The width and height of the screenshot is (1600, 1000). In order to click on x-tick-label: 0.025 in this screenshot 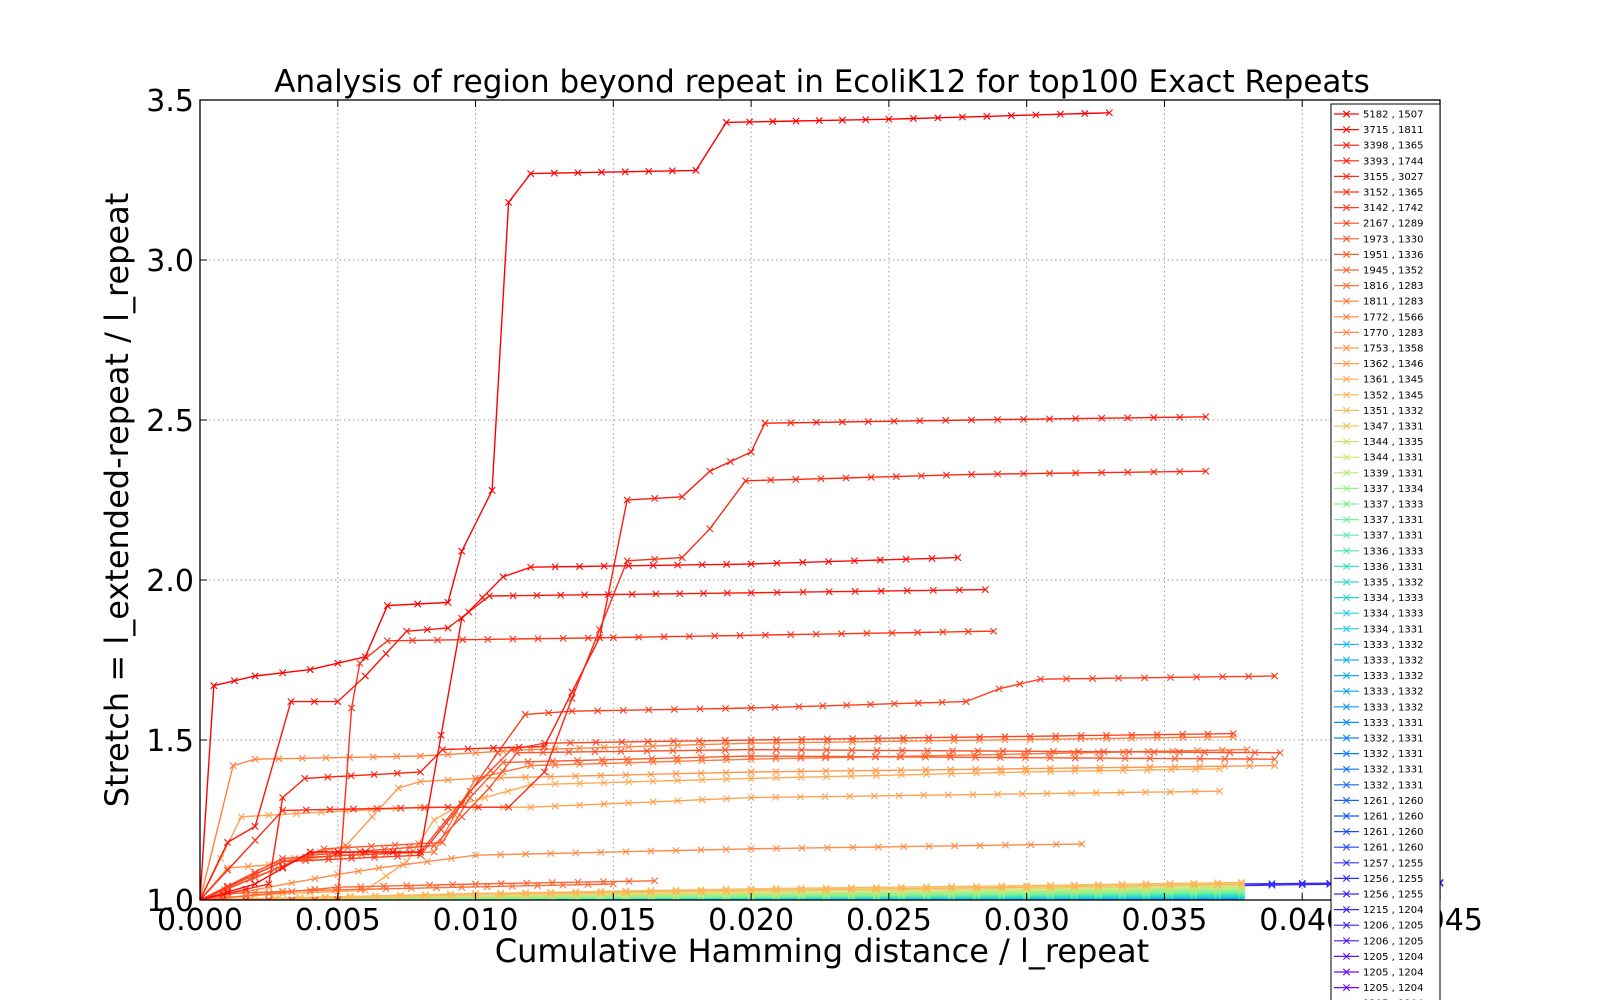, I will do `click(889, 920)`.